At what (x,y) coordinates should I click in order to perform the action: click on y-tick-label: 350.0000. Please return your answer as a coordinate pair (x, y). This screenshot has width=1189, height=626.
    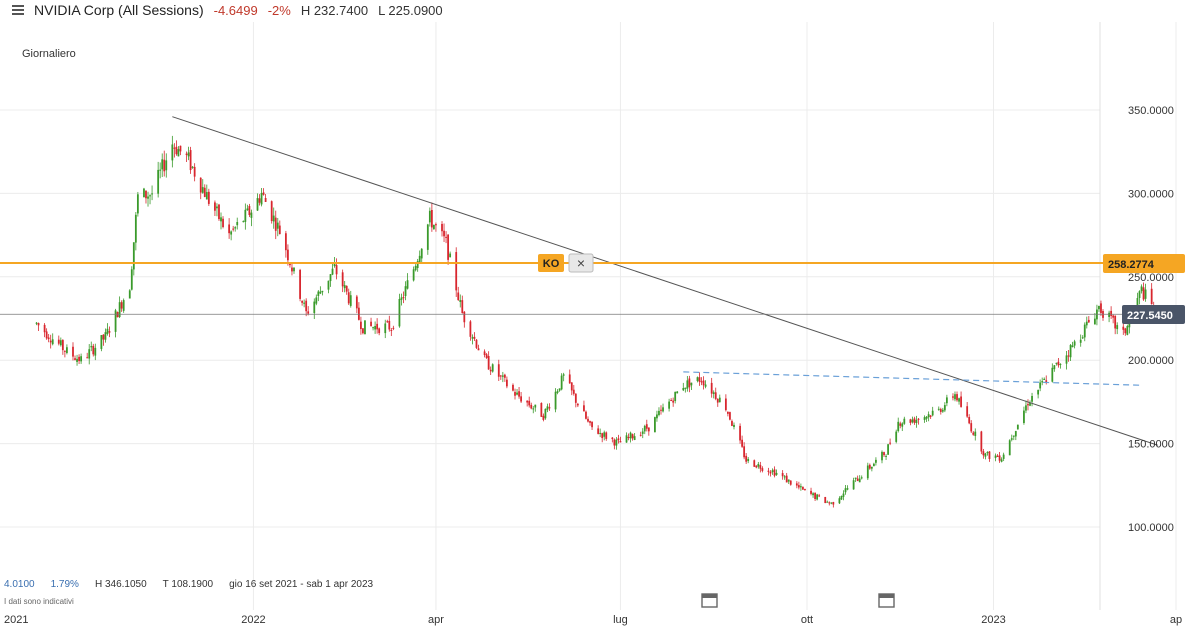
    Looking at the image, I should click on (1151, 111).